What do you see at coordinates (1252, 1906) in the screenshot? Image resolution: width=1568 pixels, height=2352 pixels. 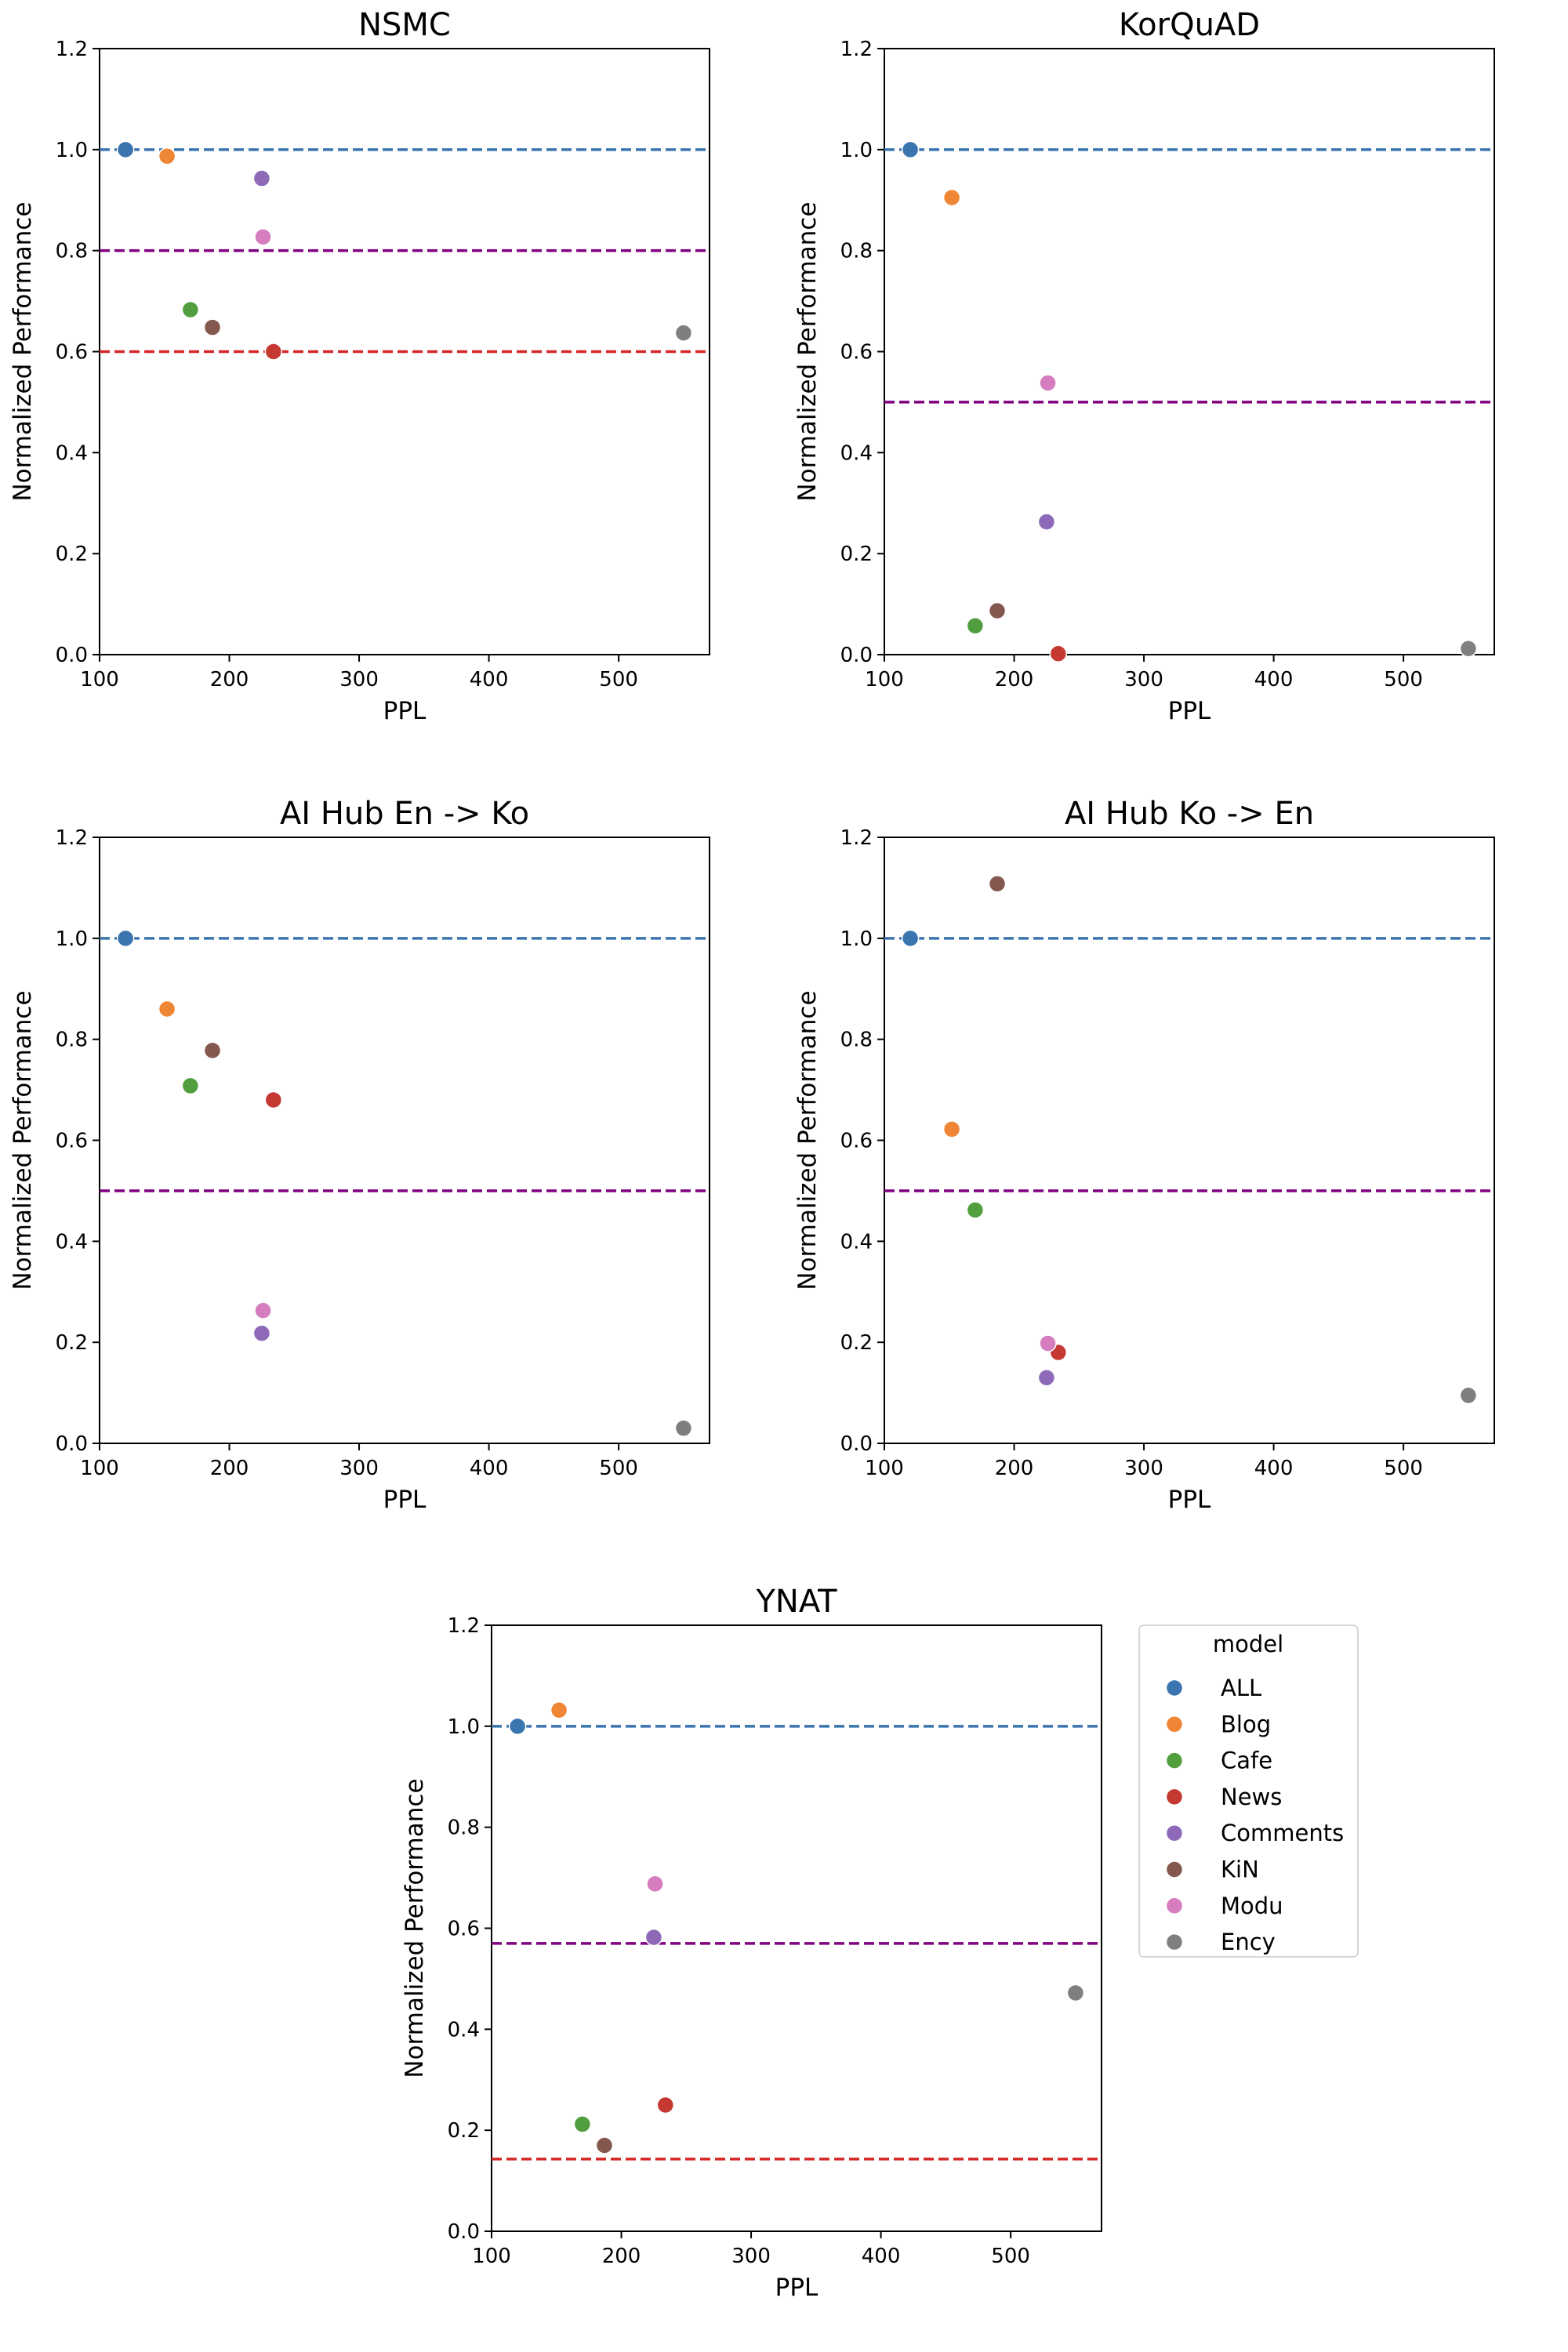 I see `legend-label: Modu` at bounding box center [1252, 1906].